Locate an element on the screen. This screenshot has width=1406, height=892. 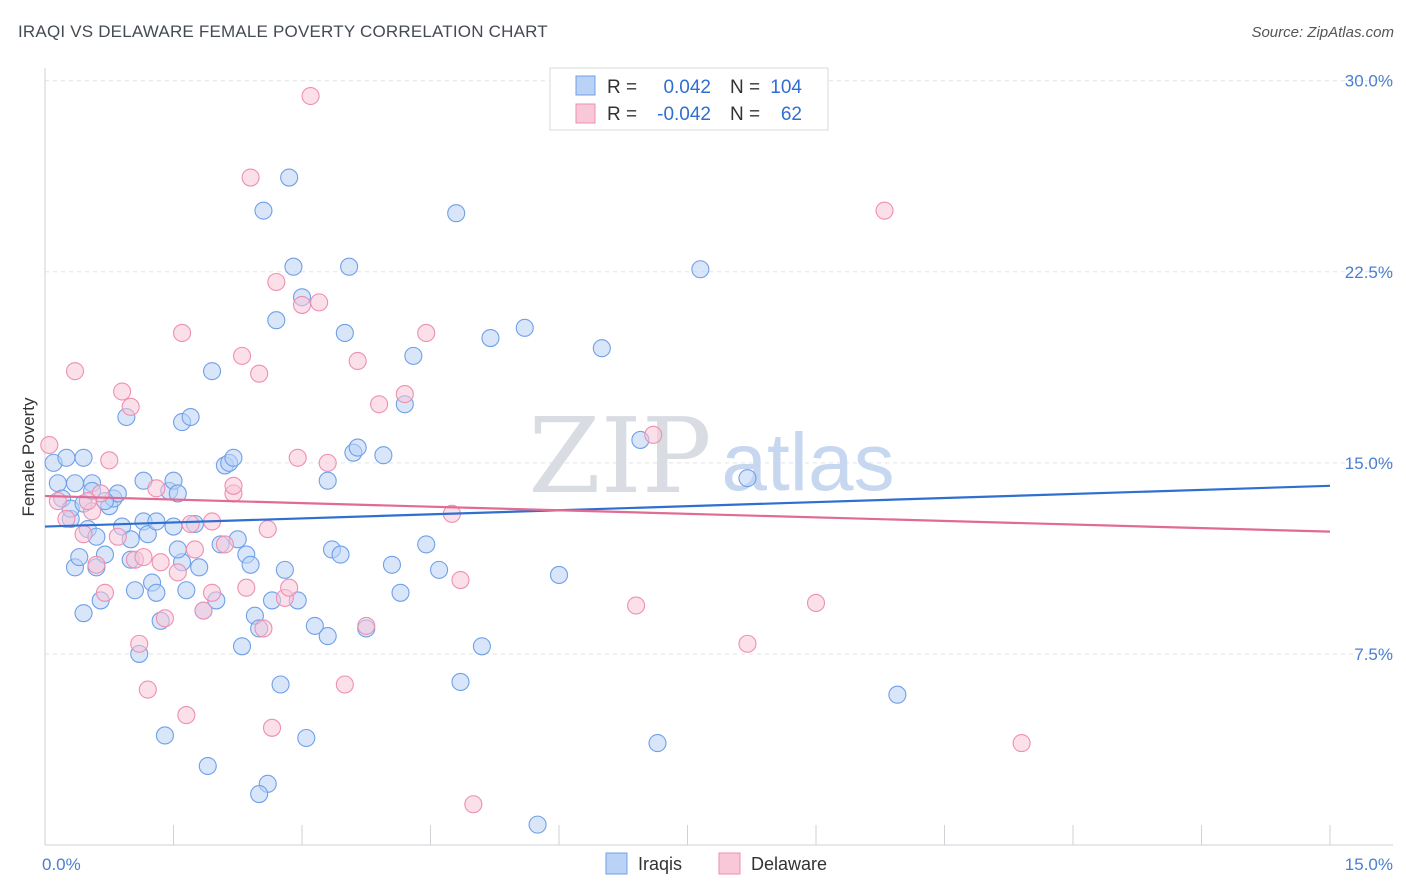
y-tick-label-2: 22.5% is located at coordinates (1369, 272).